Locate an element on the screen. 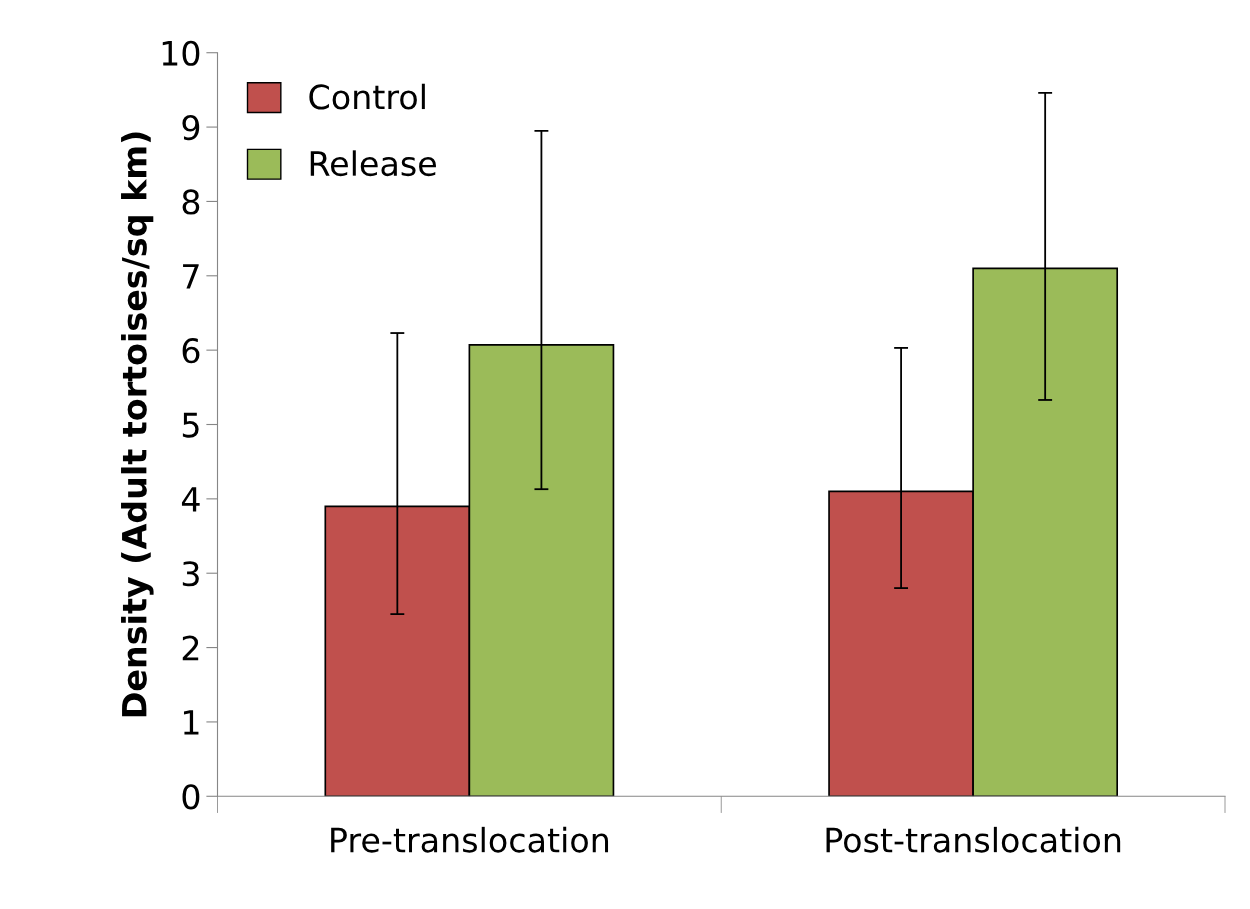 The height and width of the screenshot is (909, 1250). x-tick-label: Post-translocation is located at coordinates (973, 839).